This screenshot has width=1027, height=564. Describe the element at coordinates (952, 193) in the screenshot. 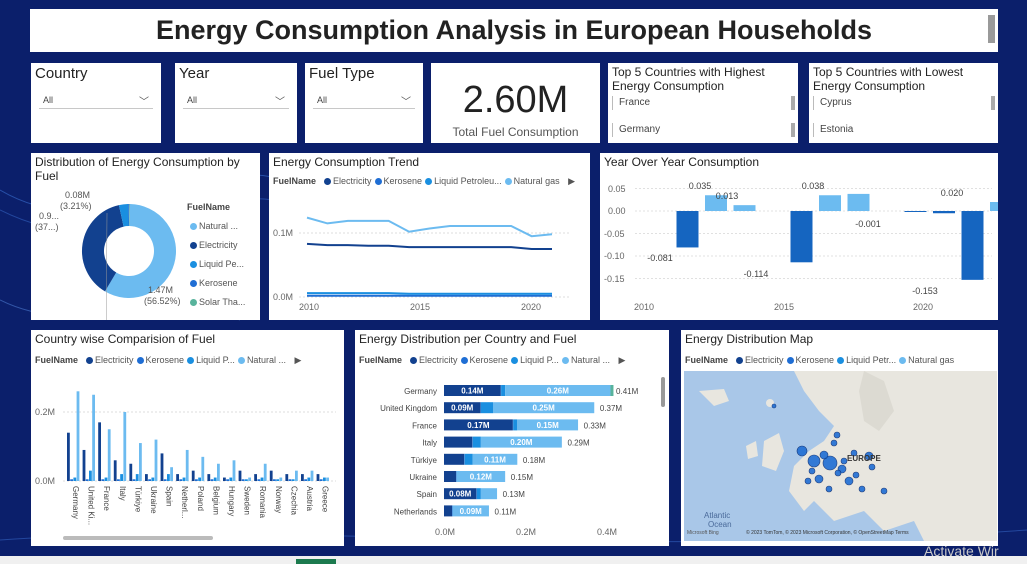

I see `yoy-data-label: 0.020` at that location.